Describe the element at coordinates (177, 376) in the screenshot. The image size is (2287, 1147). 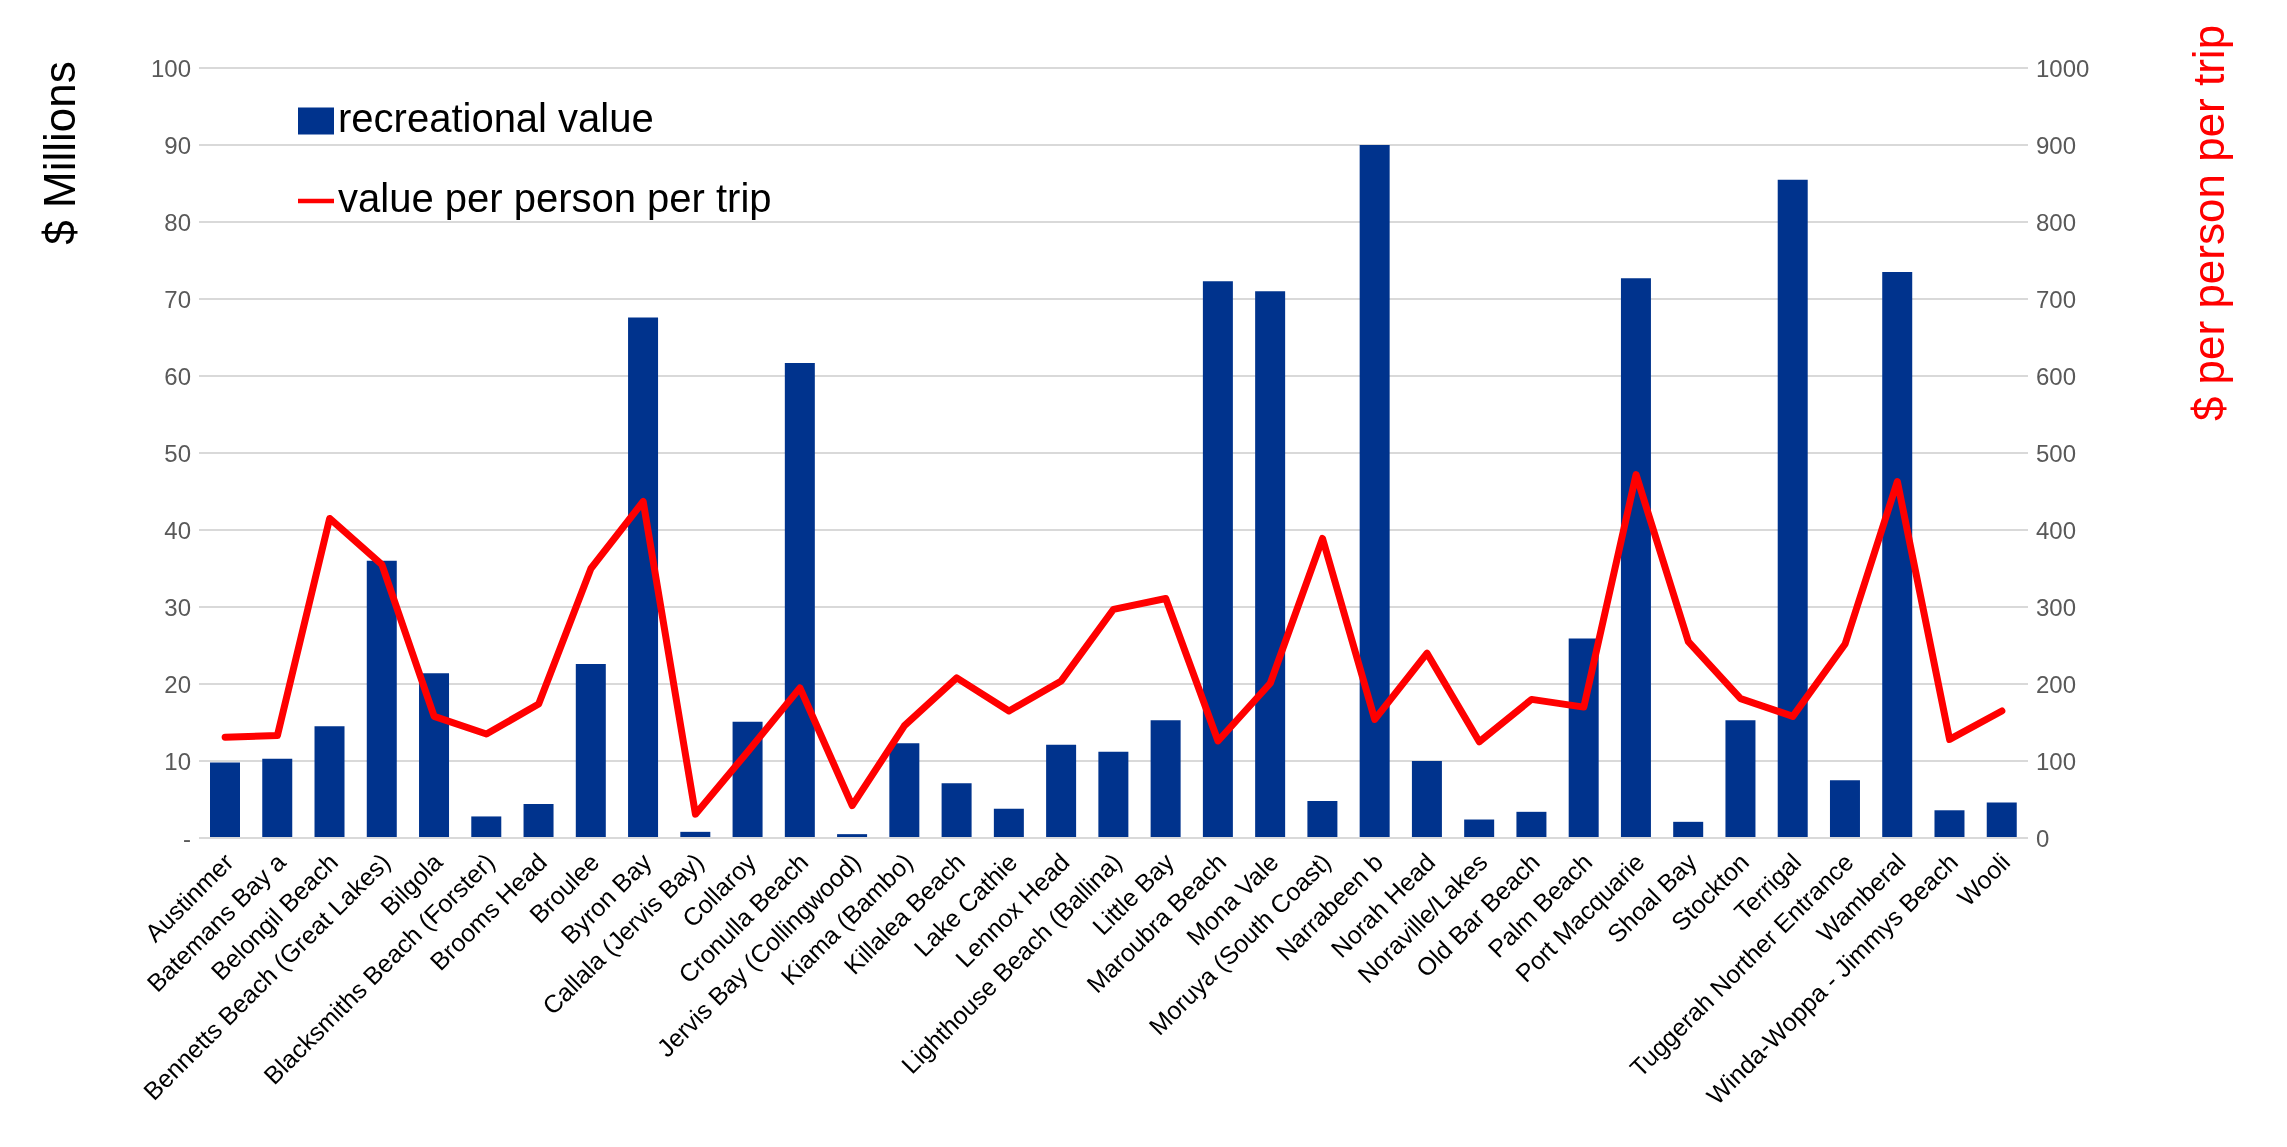
I see `y-tick-label: 60` at that location.